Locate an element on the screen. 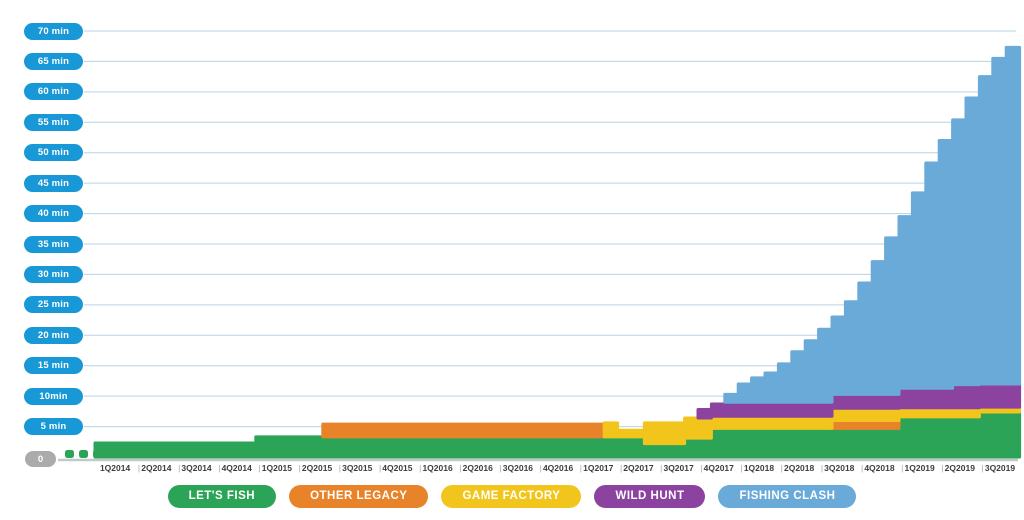 This screenshot has width=1024, height=520. x-axis-label: 4Q2017 is located at coordinates (718, 467).